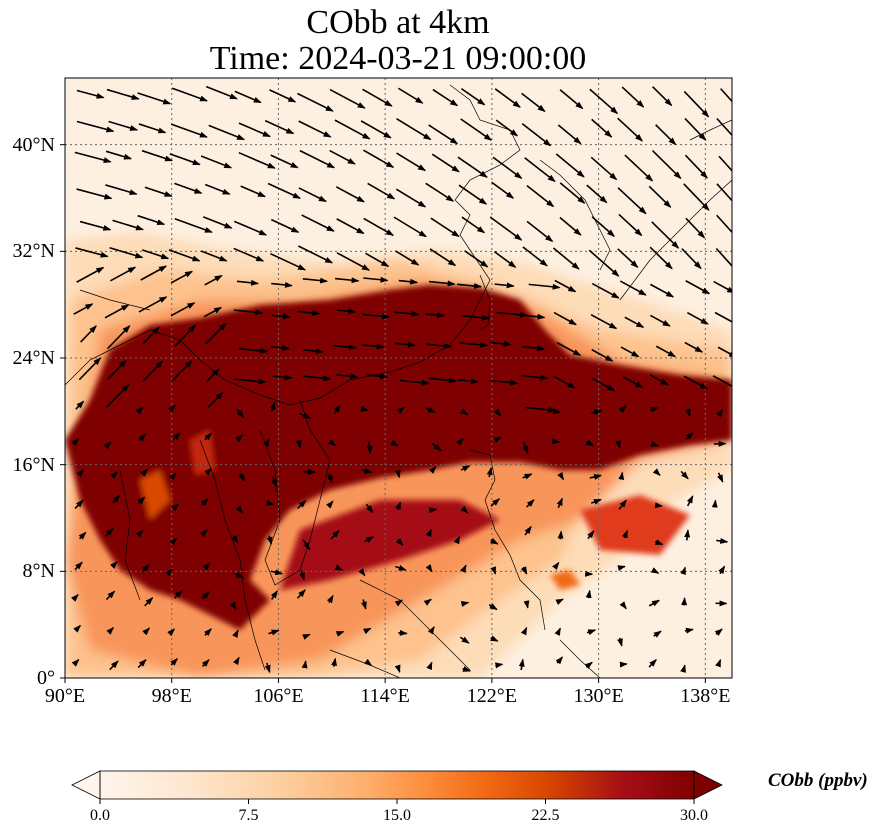  I want to click on colorbar-tick-label: 30.0, so click(694, 815).